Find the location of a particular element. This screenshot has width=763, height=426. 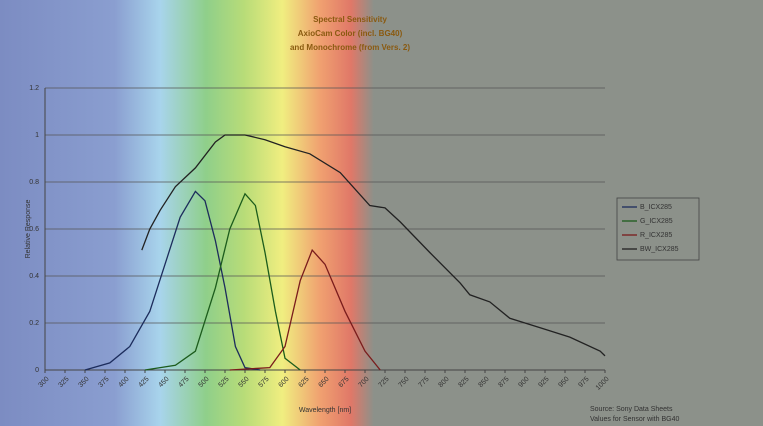

legend-box is located at coordinates (658, 229).